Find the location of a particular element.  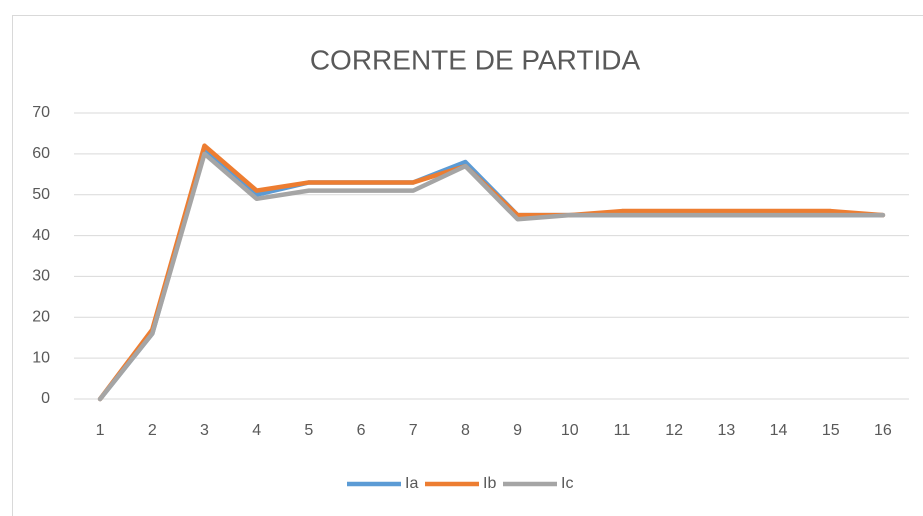

chart-title: CORRENTE DE PARTIDA is located at coordinates (475, 59).